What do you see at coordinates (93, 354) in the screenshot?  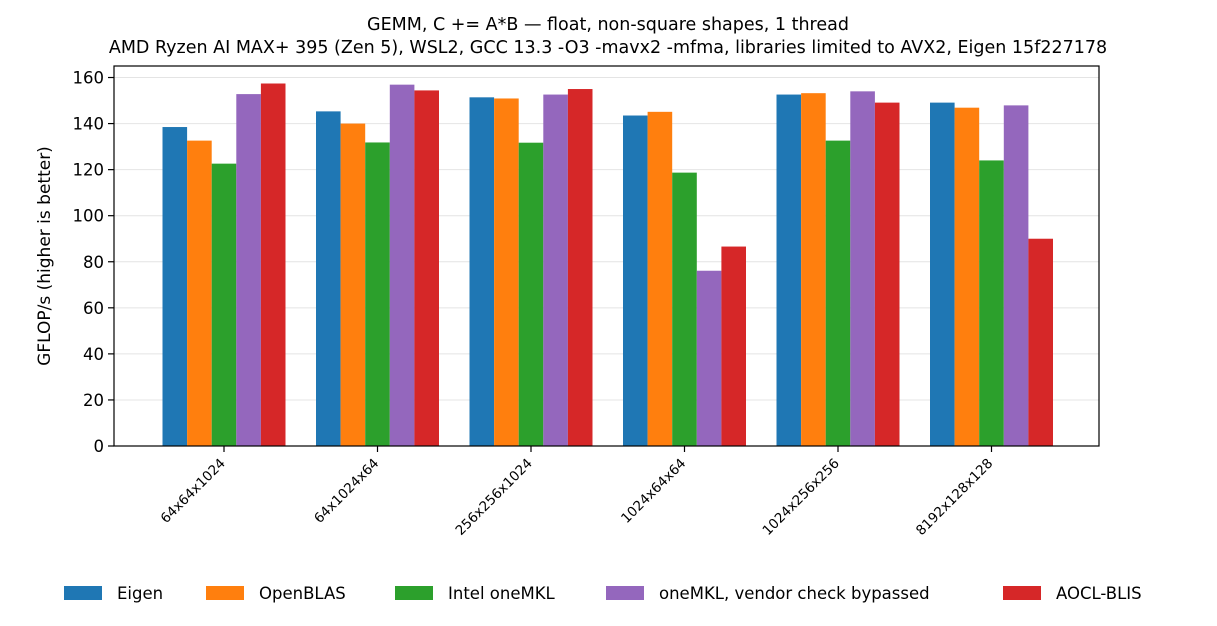 I see `y-tick-label: 40` at bounding box center [93, 354].